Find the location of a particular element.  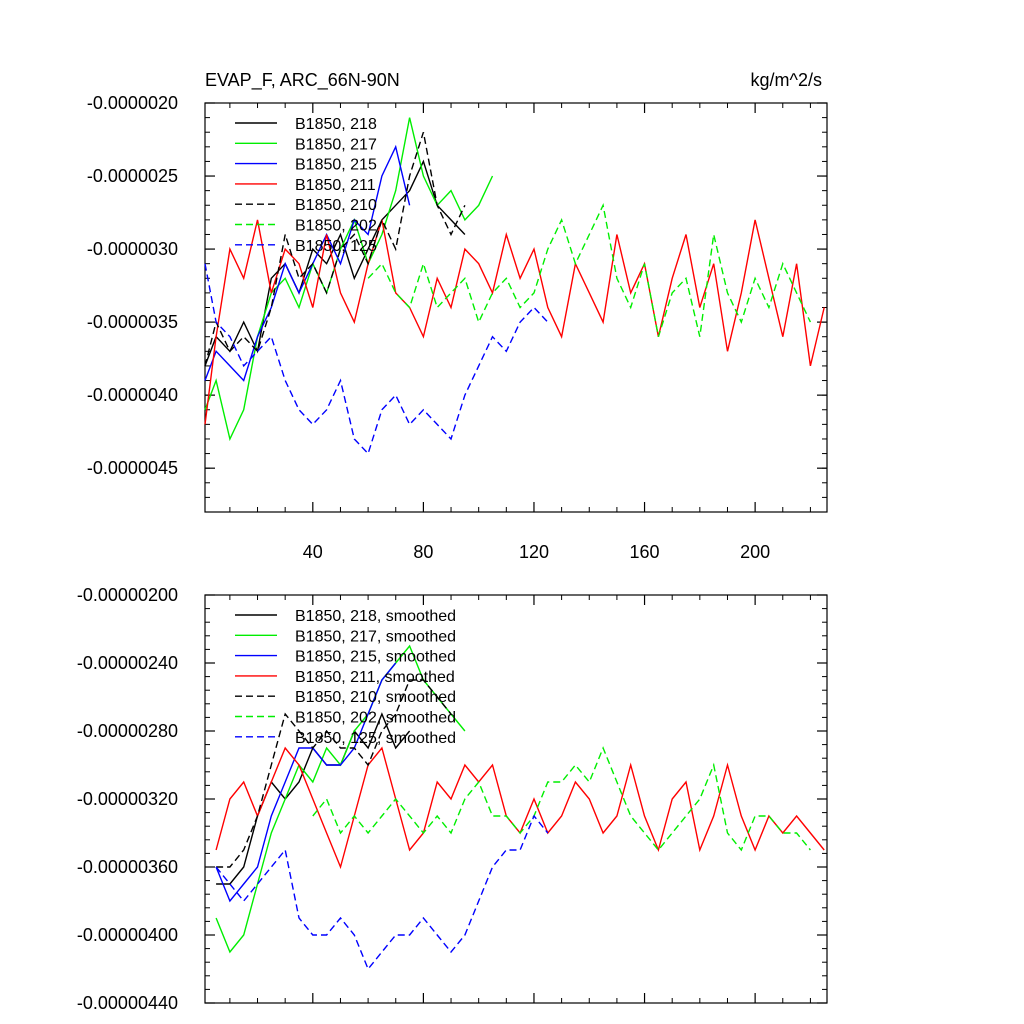

y-tick-label: -0.00000400 is located at coordinates (127, 935).